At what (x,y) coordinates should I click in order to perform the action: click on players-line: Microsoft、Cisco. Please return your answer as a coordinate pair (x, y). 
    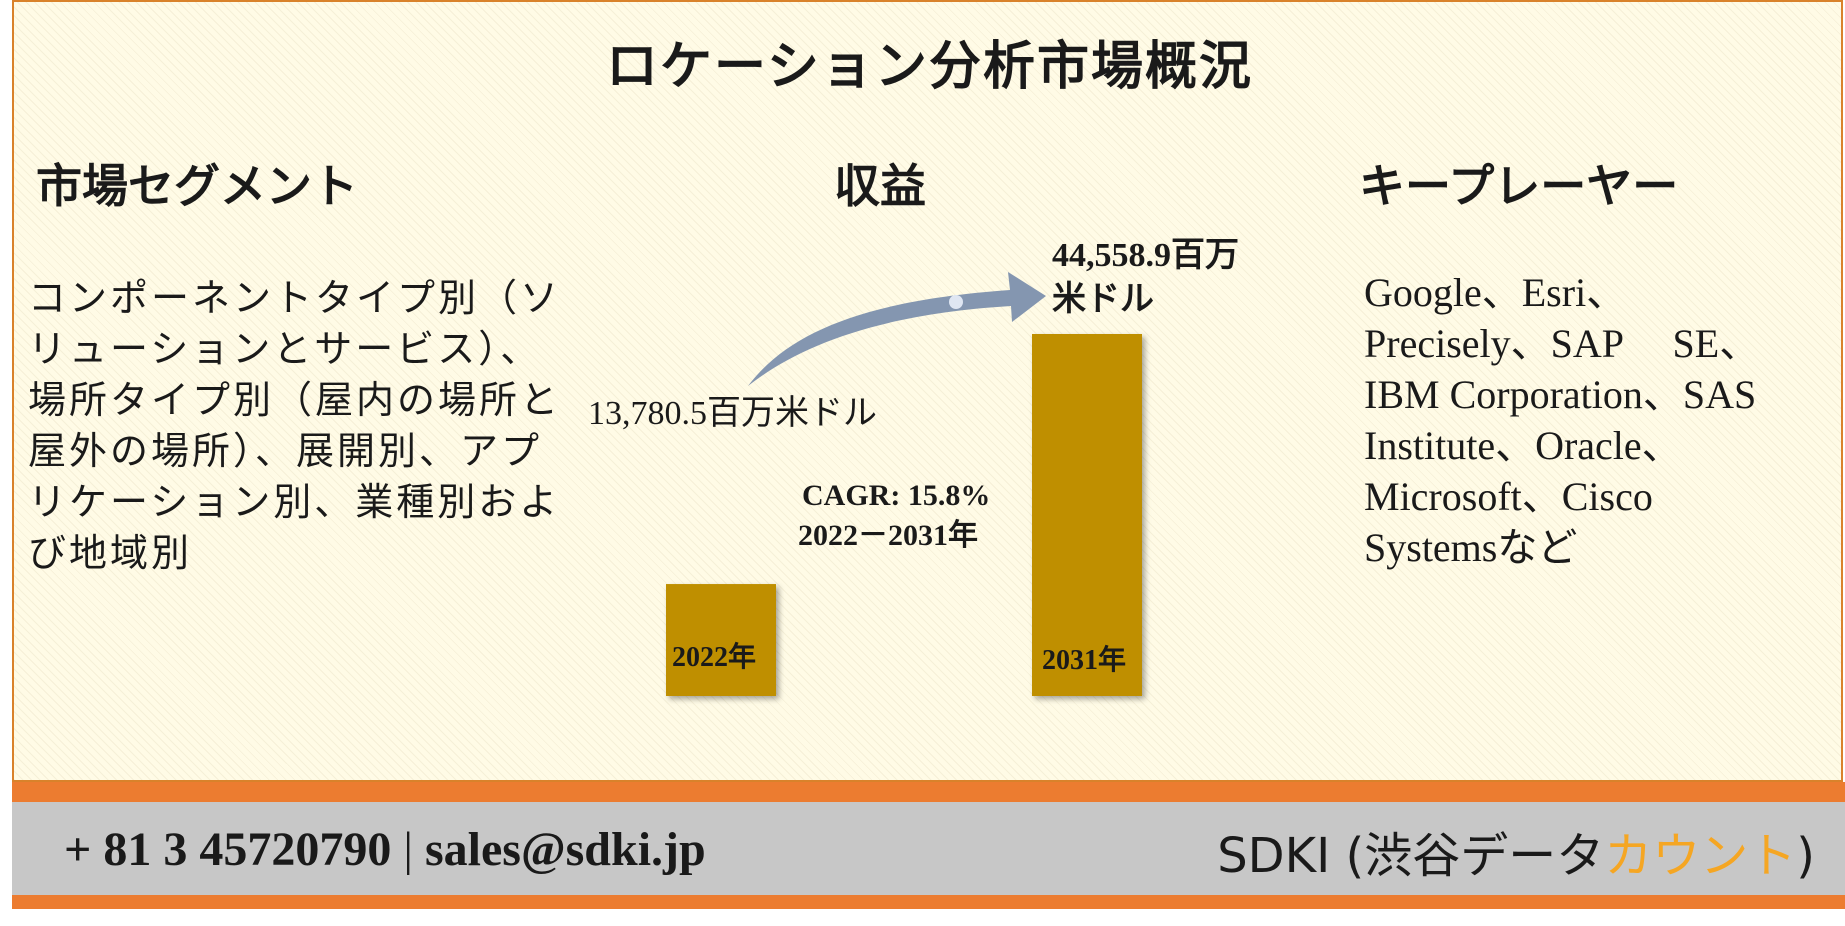
    Looking at the image, I should click on (1508, 496).